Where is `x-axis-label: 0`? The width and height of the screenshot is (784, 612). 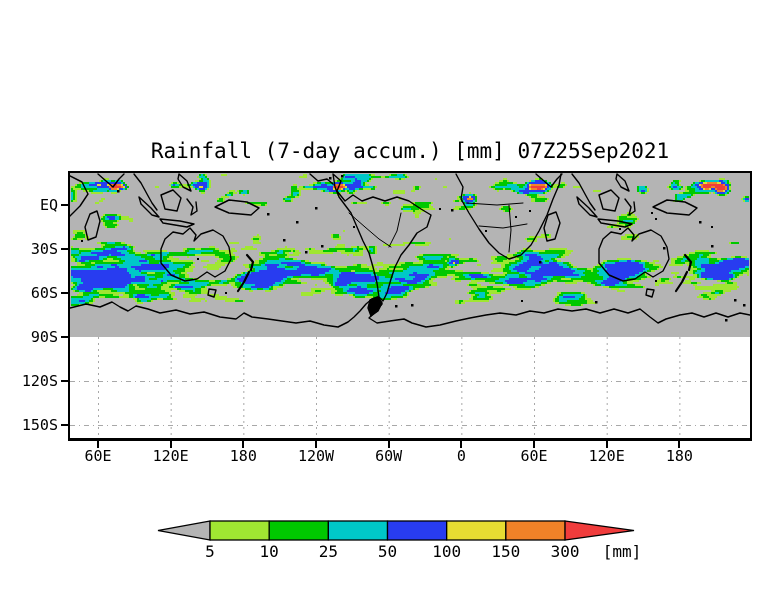 x-axis-label: 0 is located at coordinates (461, 456).